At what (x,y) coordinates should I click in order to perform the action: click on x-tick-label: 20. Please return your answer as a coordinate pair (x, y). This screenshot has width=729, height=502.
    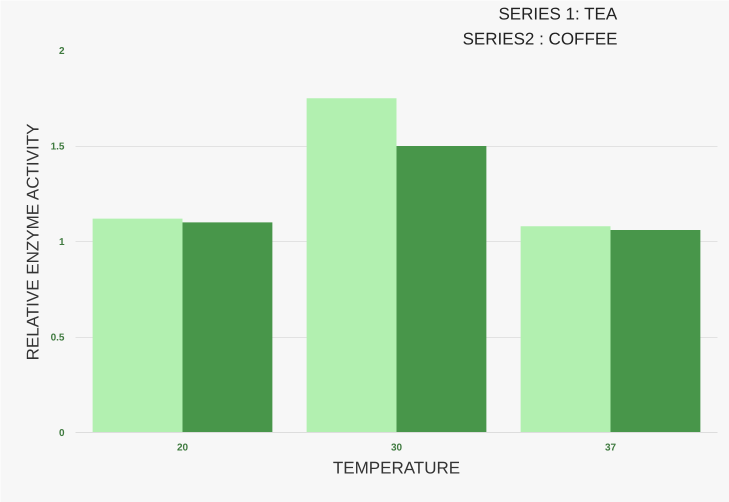
    Looking at the image, I should click on (182, 448).